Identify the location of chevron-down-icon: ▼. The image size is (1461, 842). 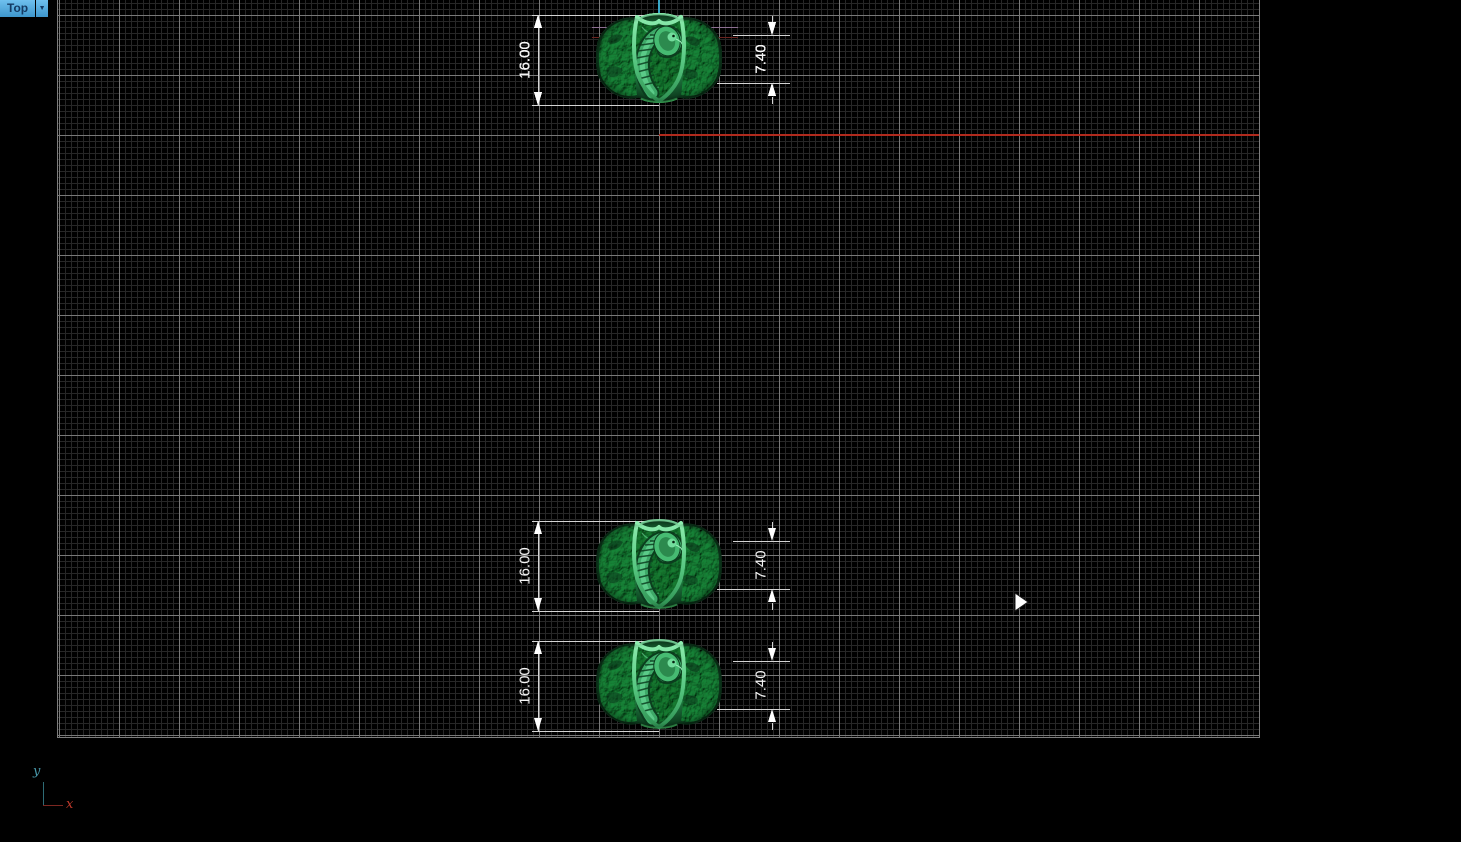
(42, 8).